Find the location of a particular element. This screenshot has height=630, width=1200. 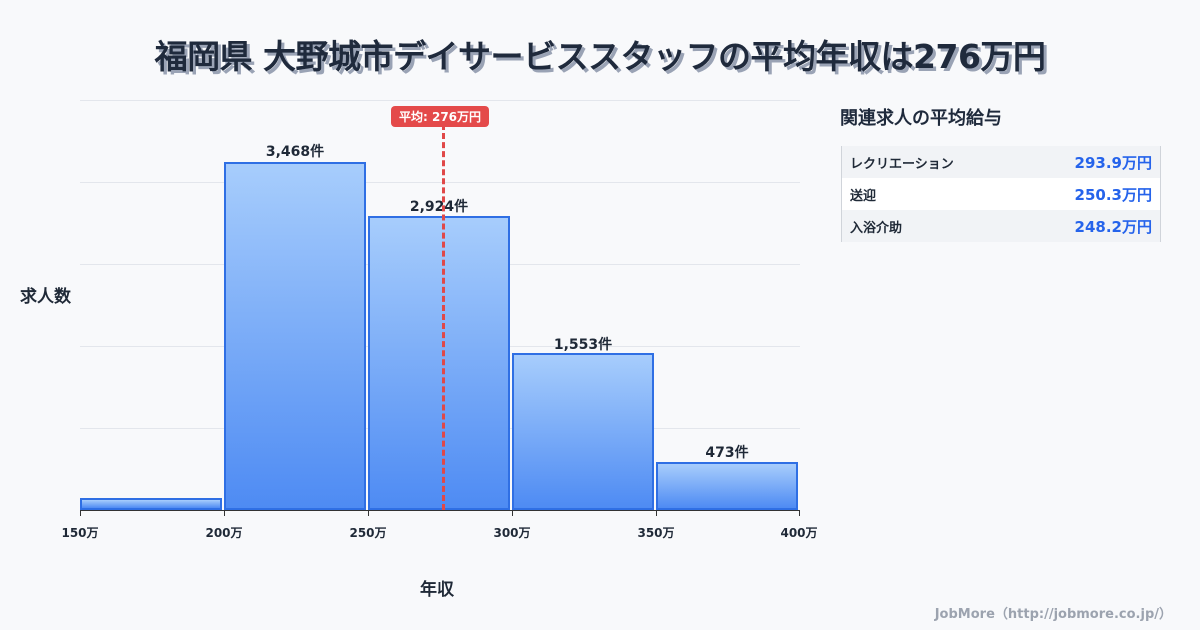

average-line is located at coordinates (443, 317).